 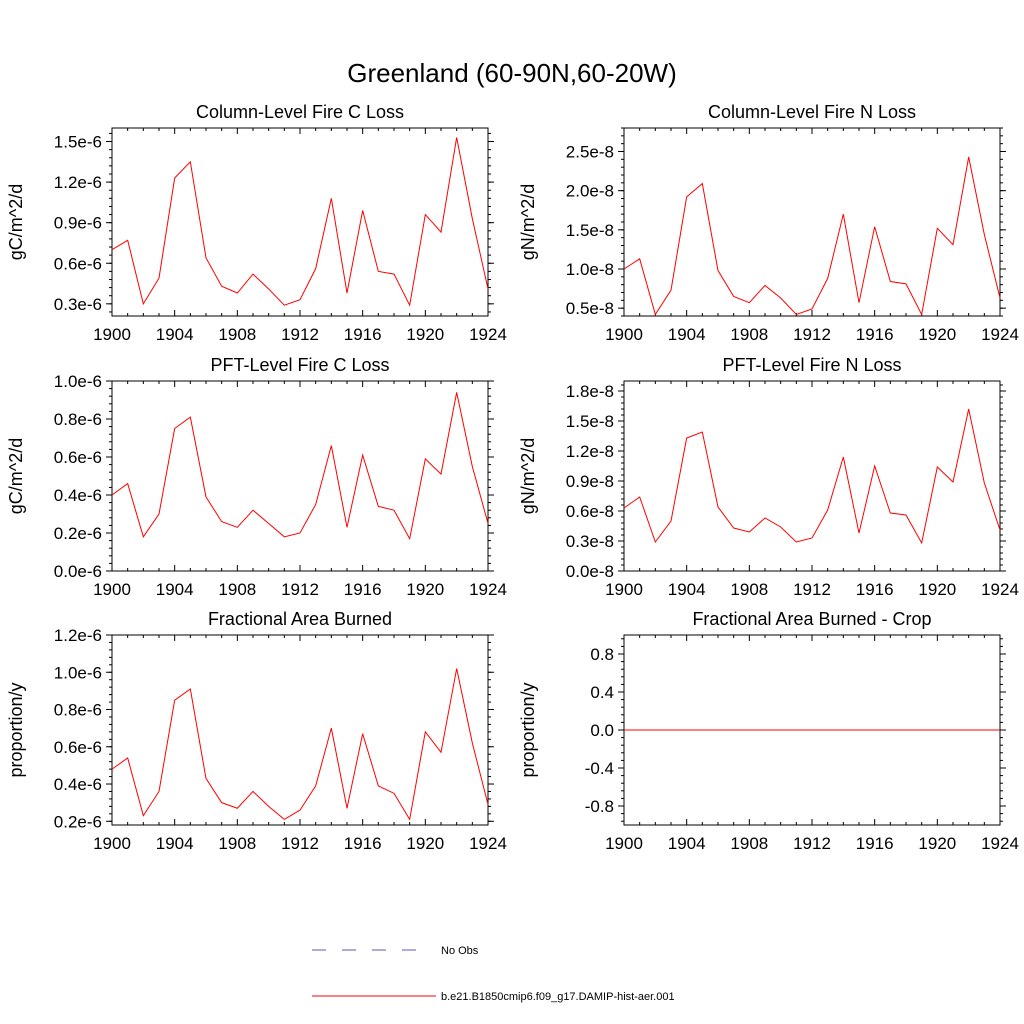 What do you see at coordinates (590, 191) in the screenshot?
I see `y-tick-label: 2.0e-8` at bounding box center [590, 191].